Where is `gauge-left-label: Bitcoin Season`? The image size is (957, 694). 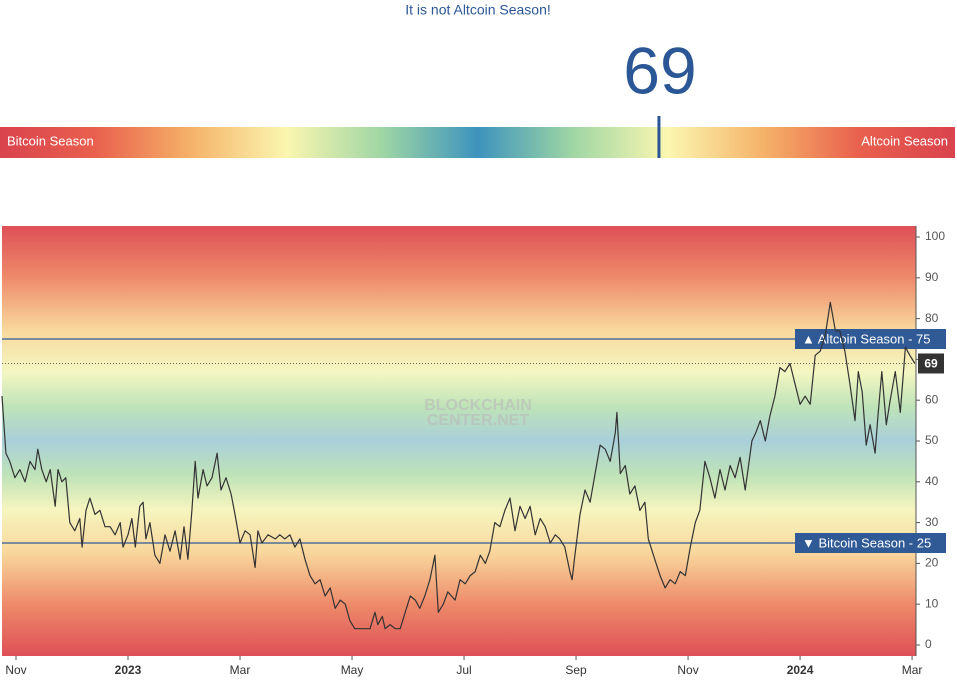
gauge-left-label: Bitcoin Season is located at coordinates (50, 140).